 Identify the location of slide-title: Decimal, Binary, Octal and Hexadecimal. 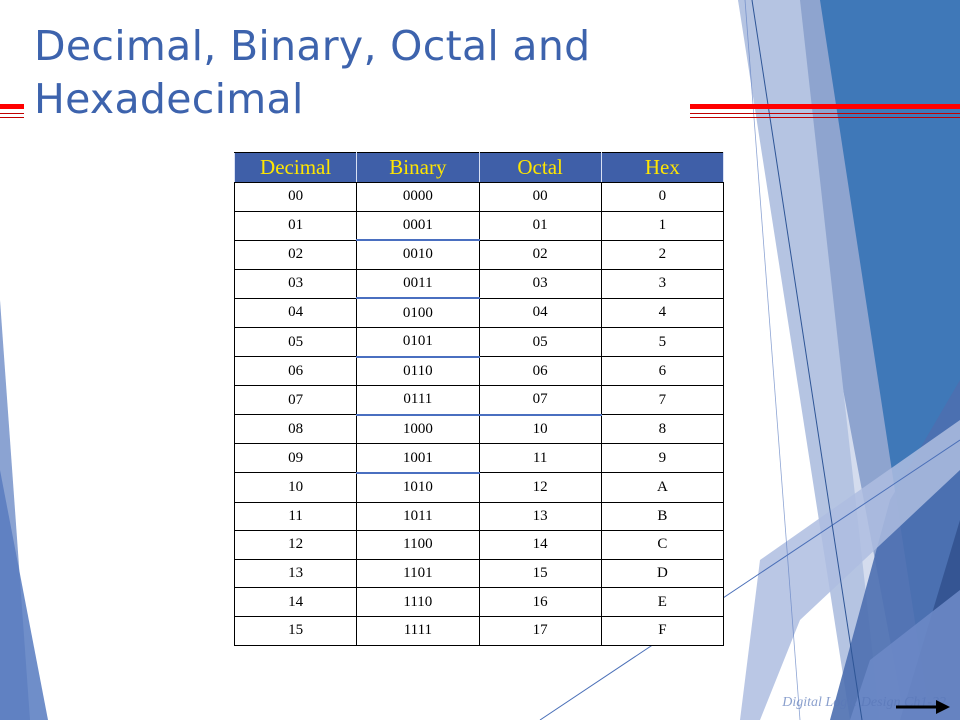
(312, 72).